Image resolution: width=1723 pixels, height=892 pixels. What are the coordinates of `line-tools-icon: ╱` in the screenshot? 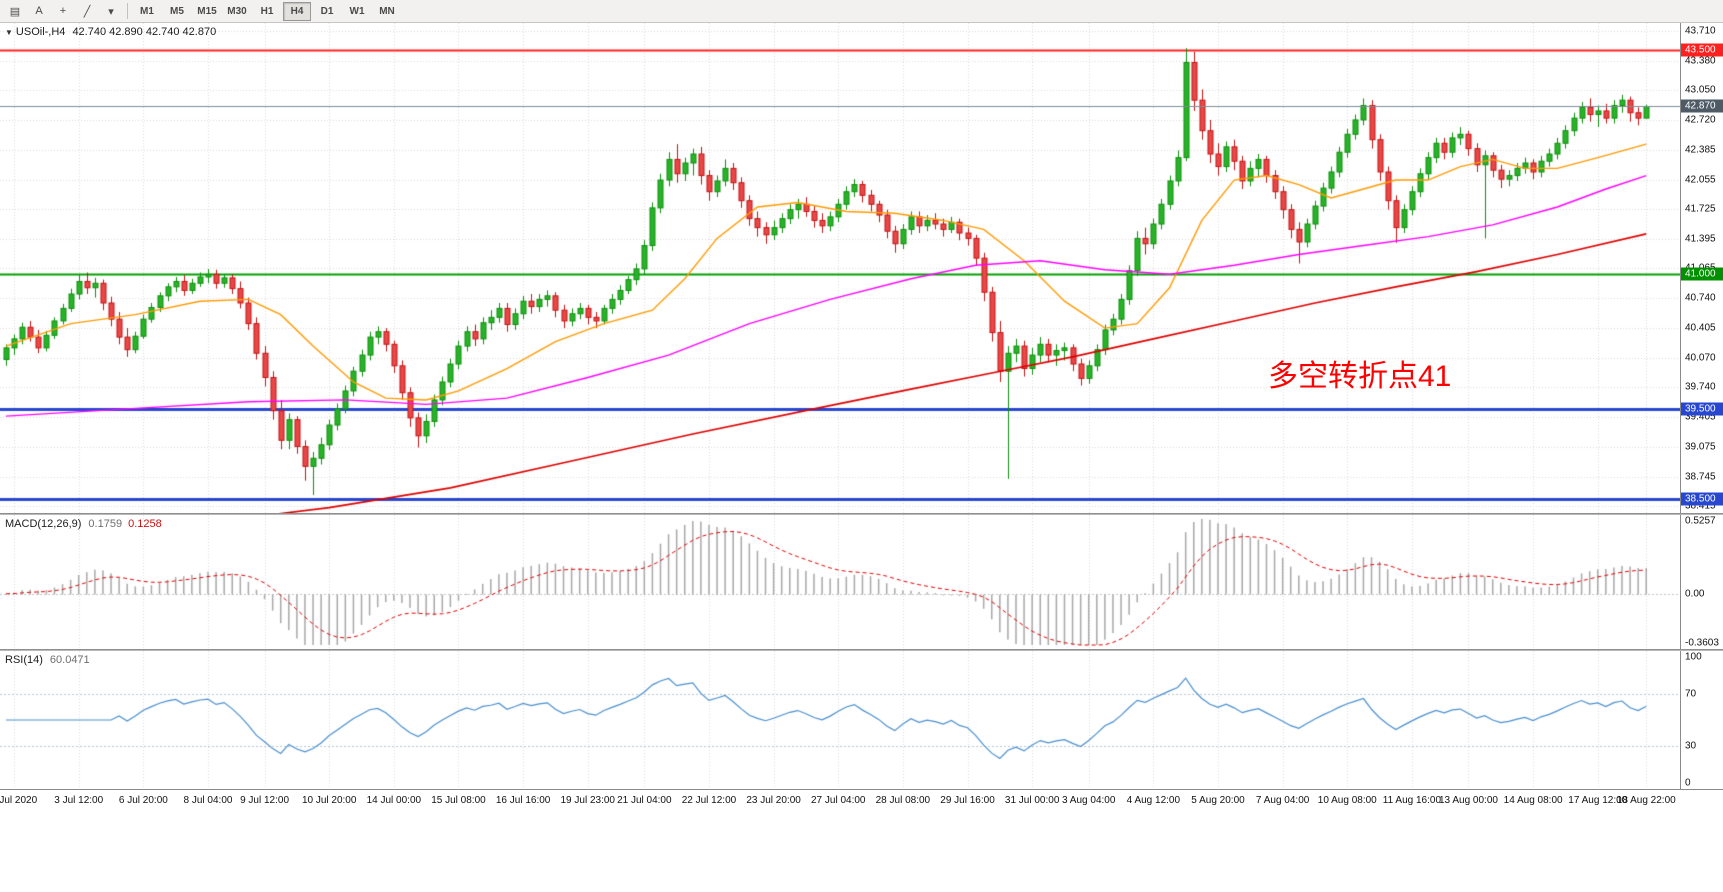 It's located at (87, 11).